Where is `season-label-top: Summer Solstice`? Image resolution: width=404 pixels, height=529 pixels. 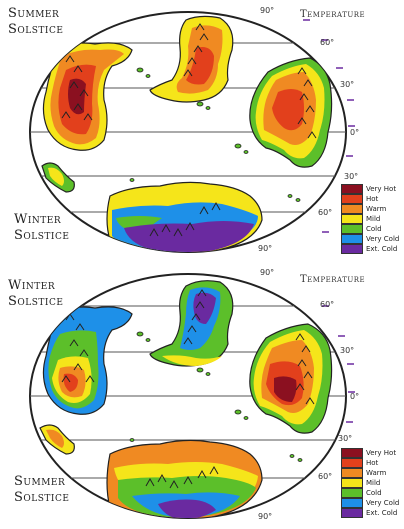
season-label-top: Summer Solstice is located at coordinates (35, 22).